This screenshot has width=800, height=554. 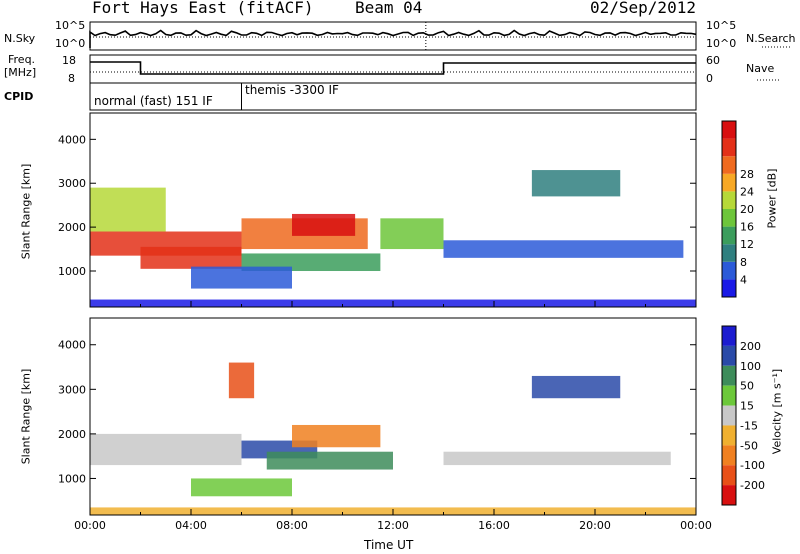 What do you see at coordinates (72, 227) in the screenshot?
I see `power-ytick-label: 2000` at bounding box center [72, 227].